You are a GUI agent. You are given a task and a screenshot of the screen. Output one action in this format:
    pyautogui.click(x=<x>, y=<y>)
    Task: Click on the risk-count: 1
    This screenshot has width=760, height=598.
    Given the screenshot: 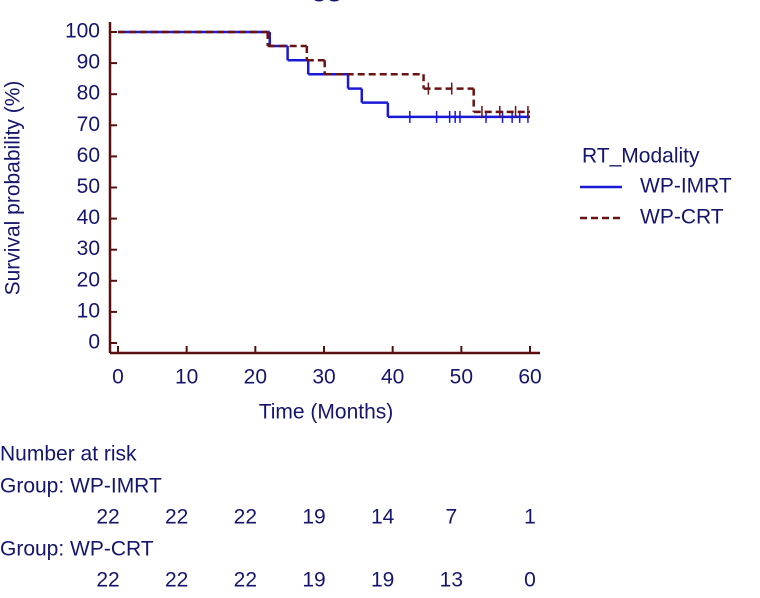 What is the action you would take?
    pyautogui.click(x=530, y=517)
    